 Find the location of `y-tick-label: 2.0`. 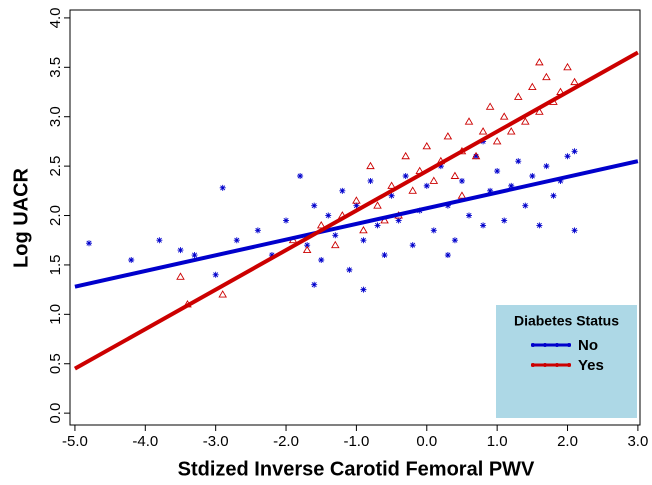

y-tick-label: 2.0 is located at coordinates (55, 215).